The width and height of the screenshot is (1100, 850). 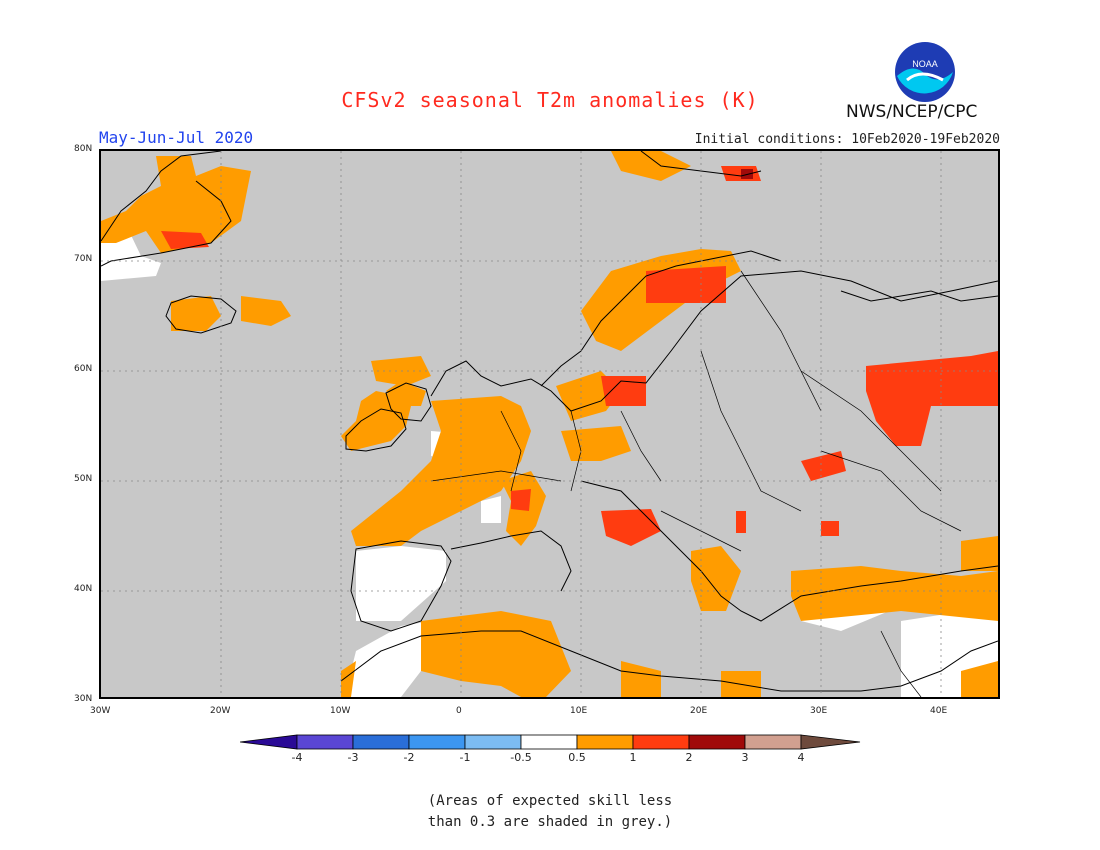 I want to click on lon-tick-label: 20E, so click(x=699, y=711).